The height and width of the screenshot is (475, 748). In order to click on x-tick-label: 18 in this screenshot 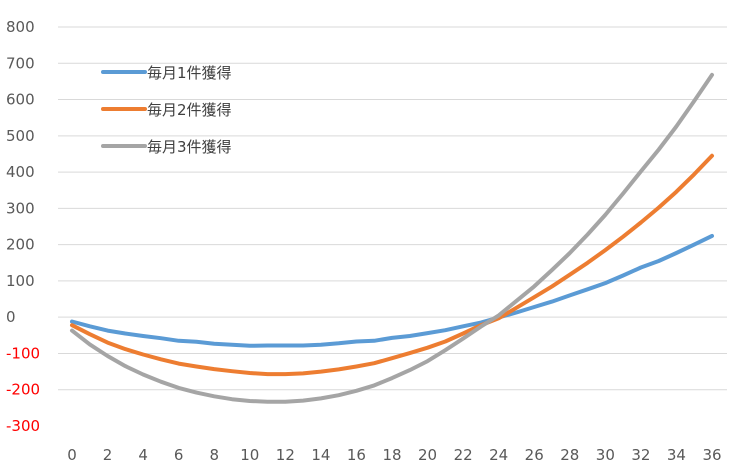, I will do `click(391, 455)`.